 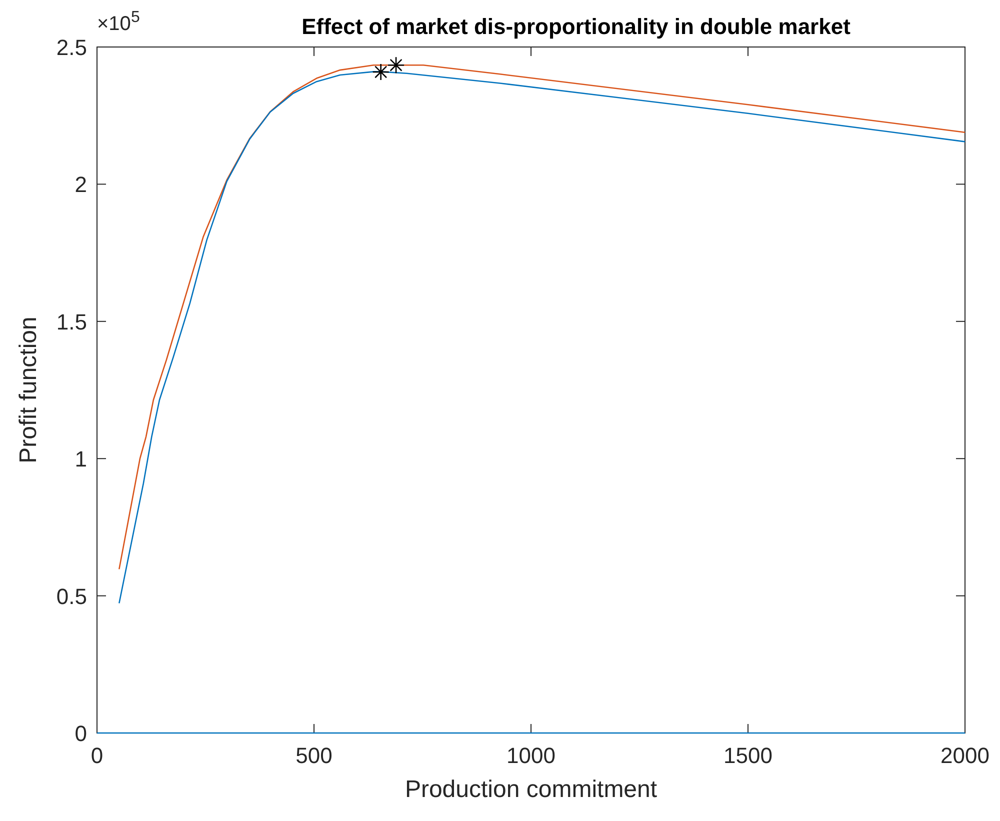 What do you see at coordinates (314, 755) in the screenshot?
I see `x-tick-label: 500` at bounding box center [314, 755].